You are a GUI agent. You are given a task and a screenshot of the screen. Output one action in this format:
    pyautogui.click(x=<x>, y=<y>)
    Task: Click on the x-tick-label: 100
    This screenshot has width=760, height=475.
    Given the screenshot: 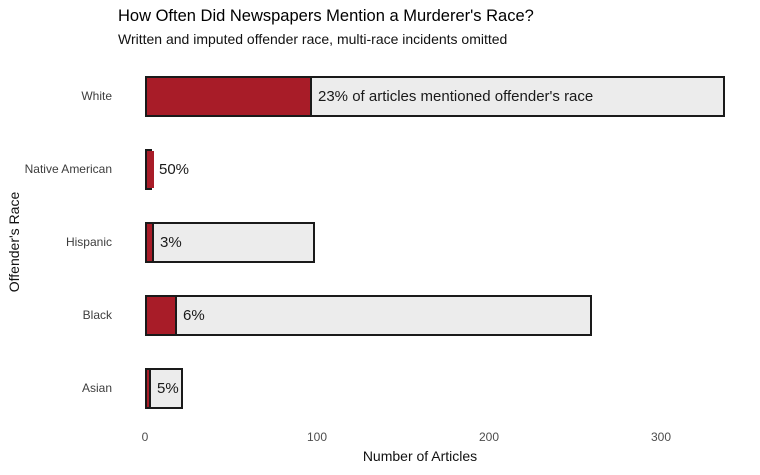 What is the action you would take?
    pyautogui.click(x=317, y=437)
    